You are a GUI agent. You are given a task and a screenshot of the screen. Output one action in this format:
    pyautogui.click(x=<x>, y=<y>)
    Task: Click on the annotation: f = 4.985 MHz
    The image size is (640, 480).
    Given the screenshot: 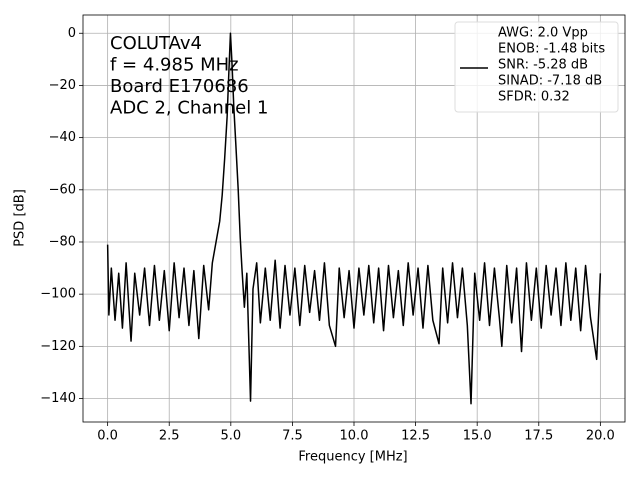 What is the action you would take?
    pyautogui.click(x=174, y=65)
    